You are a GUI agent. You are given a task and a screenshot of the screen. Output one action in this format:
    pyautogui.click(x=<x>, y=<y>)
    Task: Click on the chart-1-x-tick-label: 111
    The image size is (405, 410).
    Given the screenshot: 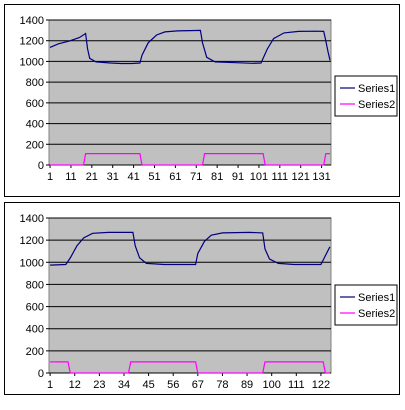 What is the action you would take?
    pyautogui.click(x=279, y=177)
    